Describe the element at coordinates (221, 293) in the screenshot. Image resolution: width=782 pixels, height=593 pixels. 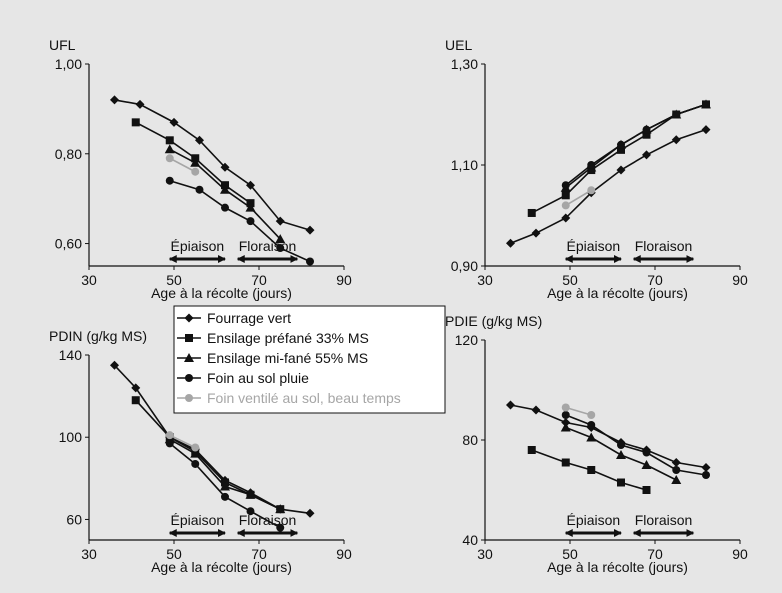
I see `ufl-x-label: Age à la récolte (jours)` at that location.